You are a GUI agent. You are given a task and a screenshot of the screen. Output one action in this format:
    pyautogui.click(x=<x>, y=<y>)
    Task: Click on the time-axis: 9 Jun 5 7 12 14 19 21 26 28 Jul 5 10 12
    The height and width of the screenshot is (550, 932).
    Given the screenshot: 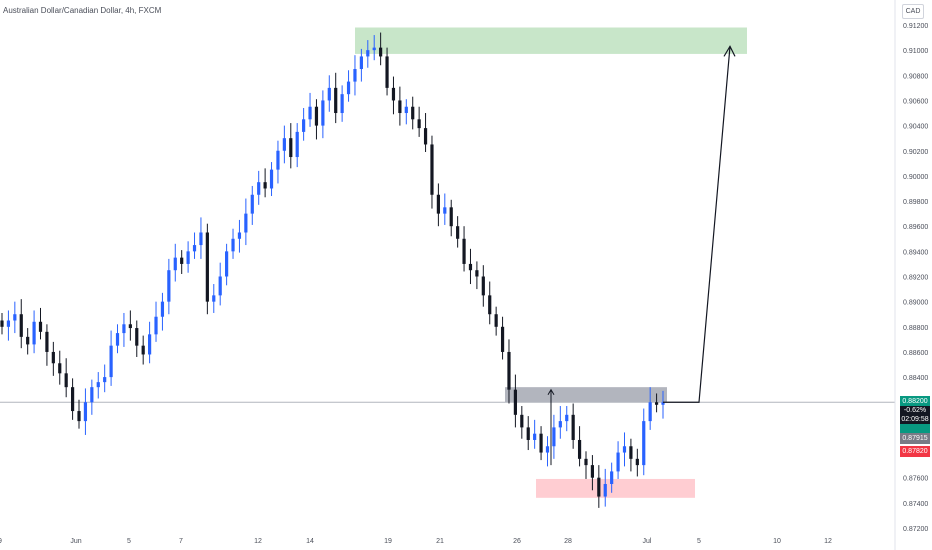 What is the action you would take?
    pyautogui.click(x=416, y=541)
    